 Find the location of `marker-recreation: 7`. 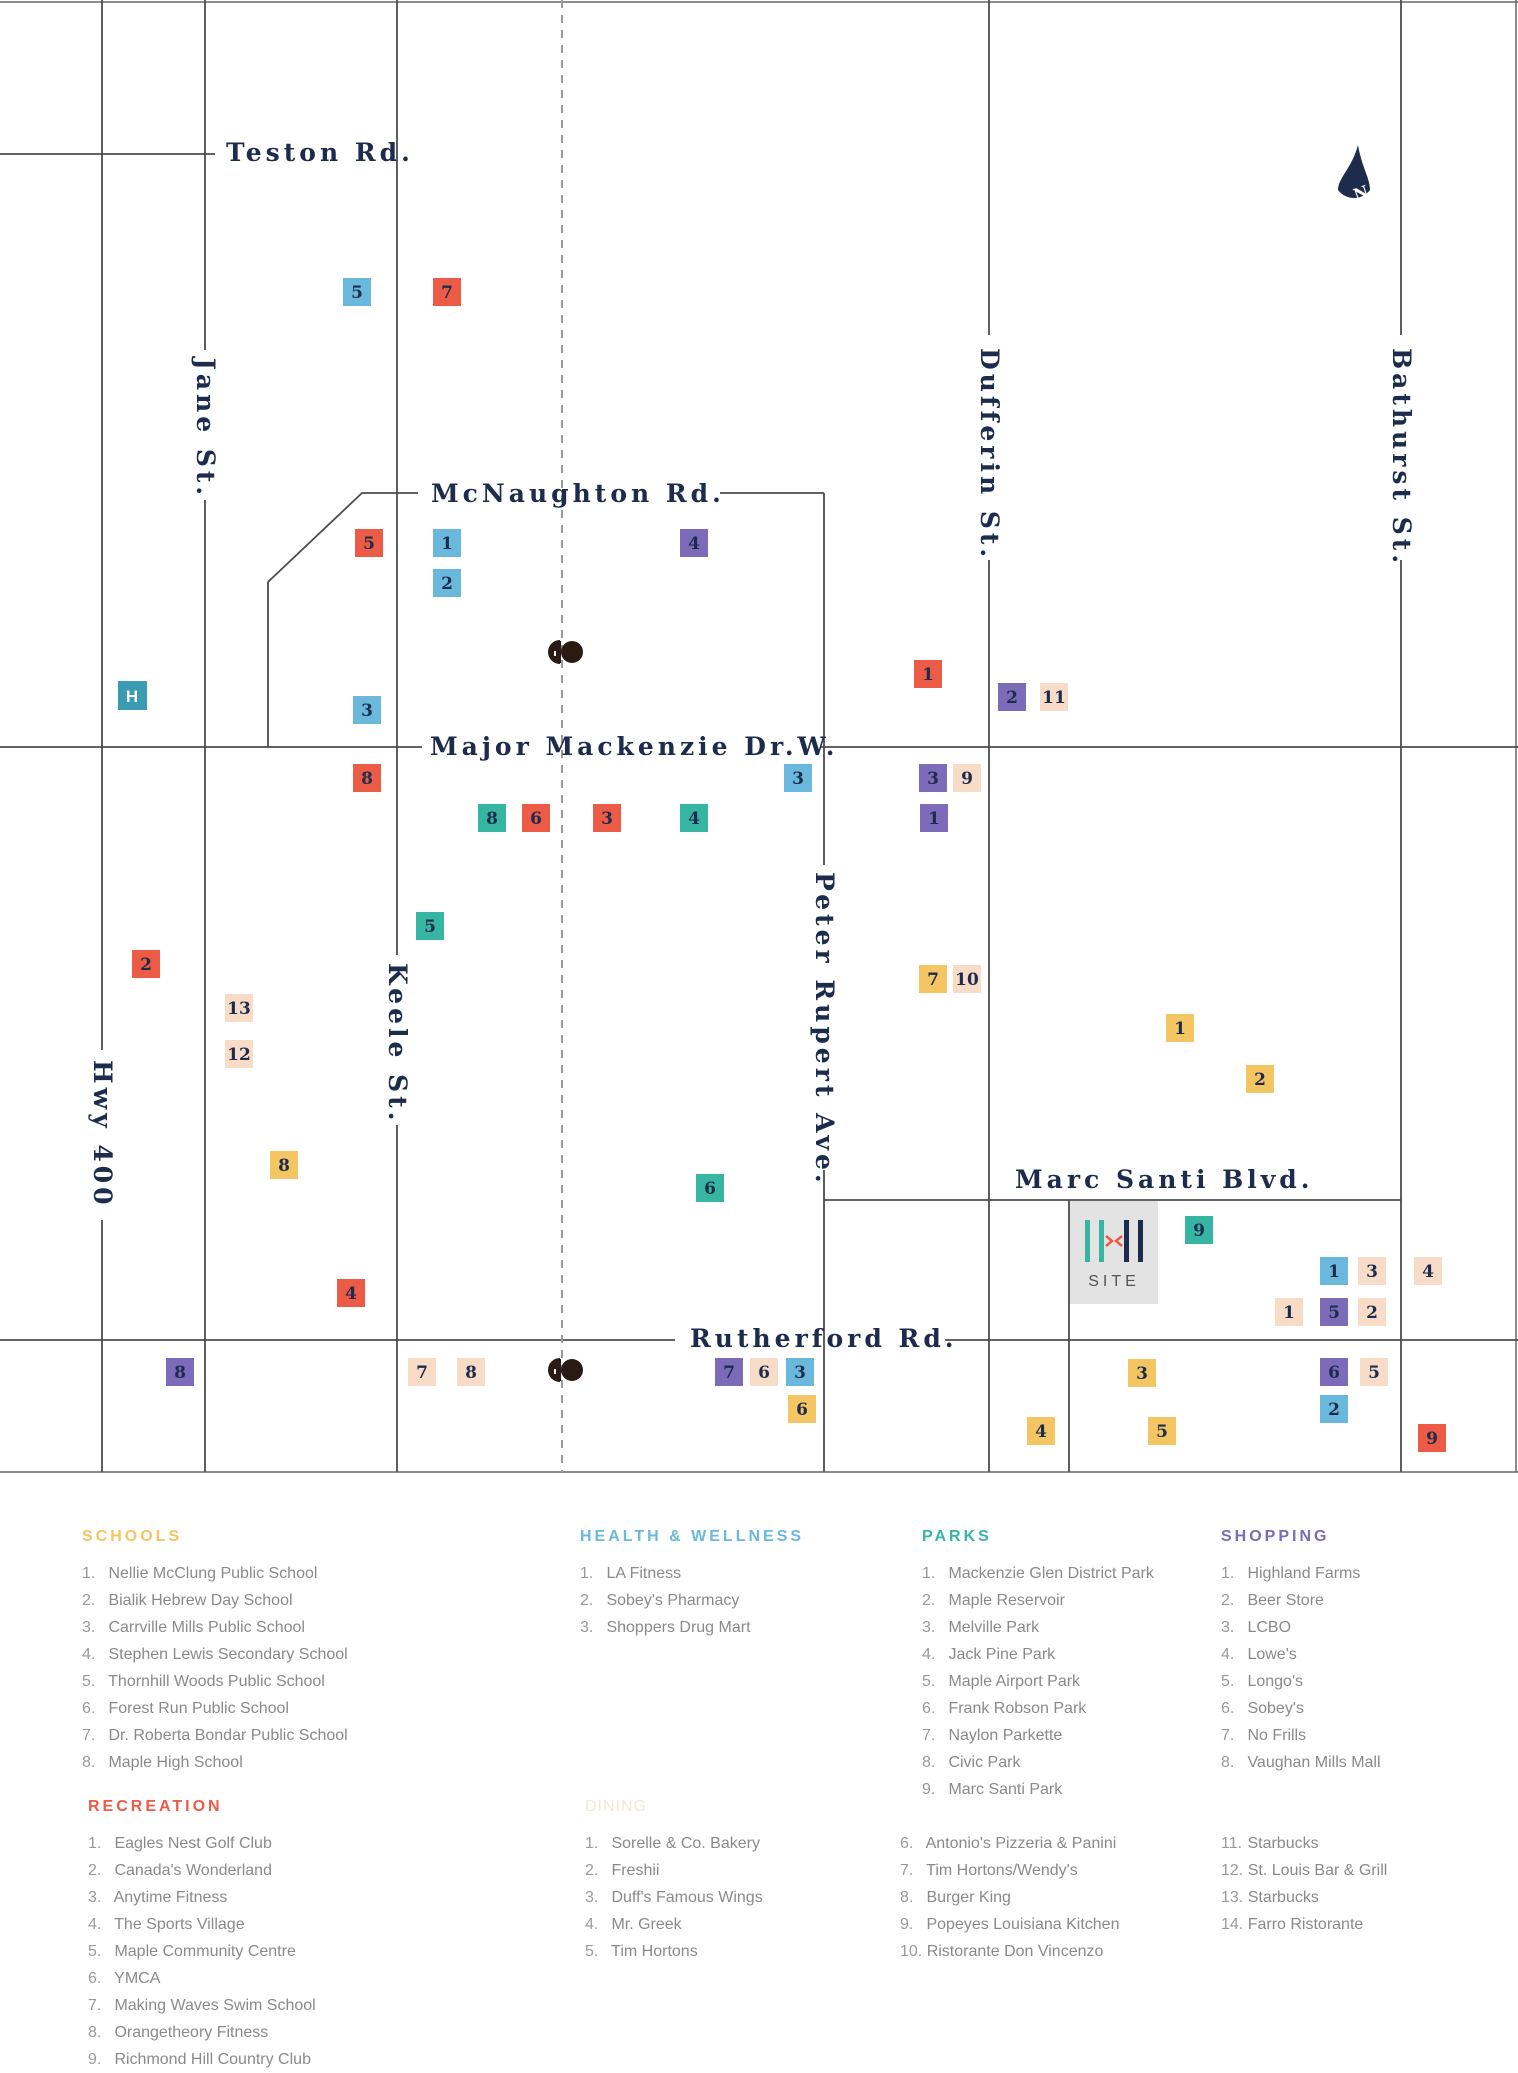

marker-recreation: 7 is located at coordinates (447, 292).